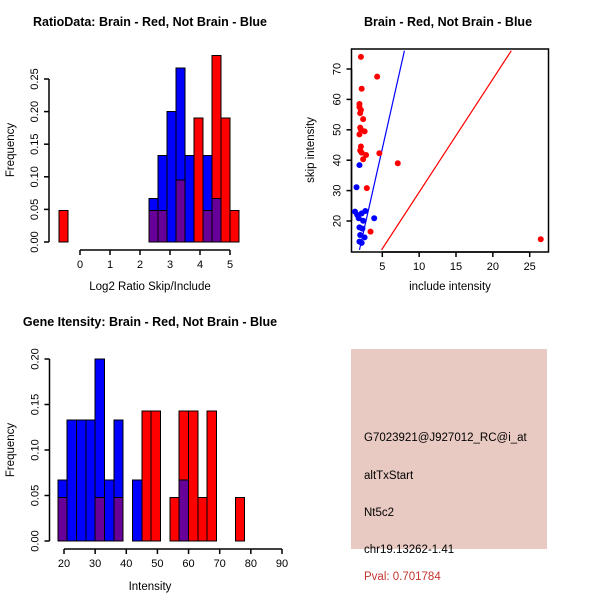 The height and width of the screenshot is (600, 600). What do you see at coordinates (338, 160) in the screenshot?
I see `y-tick-label: 40` at bounding box center [338, 160].